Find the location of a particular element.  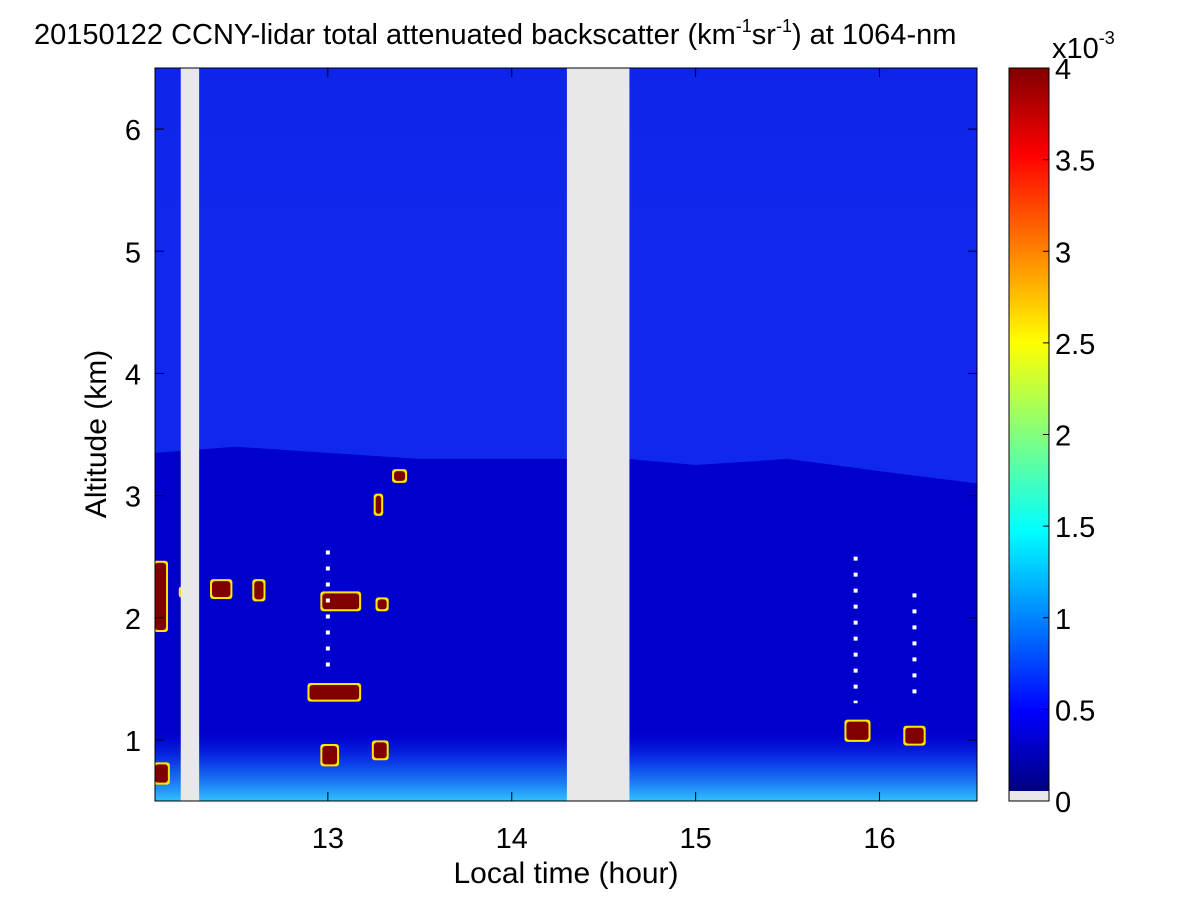

y-tick-label: 5 is located at coordinates (133, 253).